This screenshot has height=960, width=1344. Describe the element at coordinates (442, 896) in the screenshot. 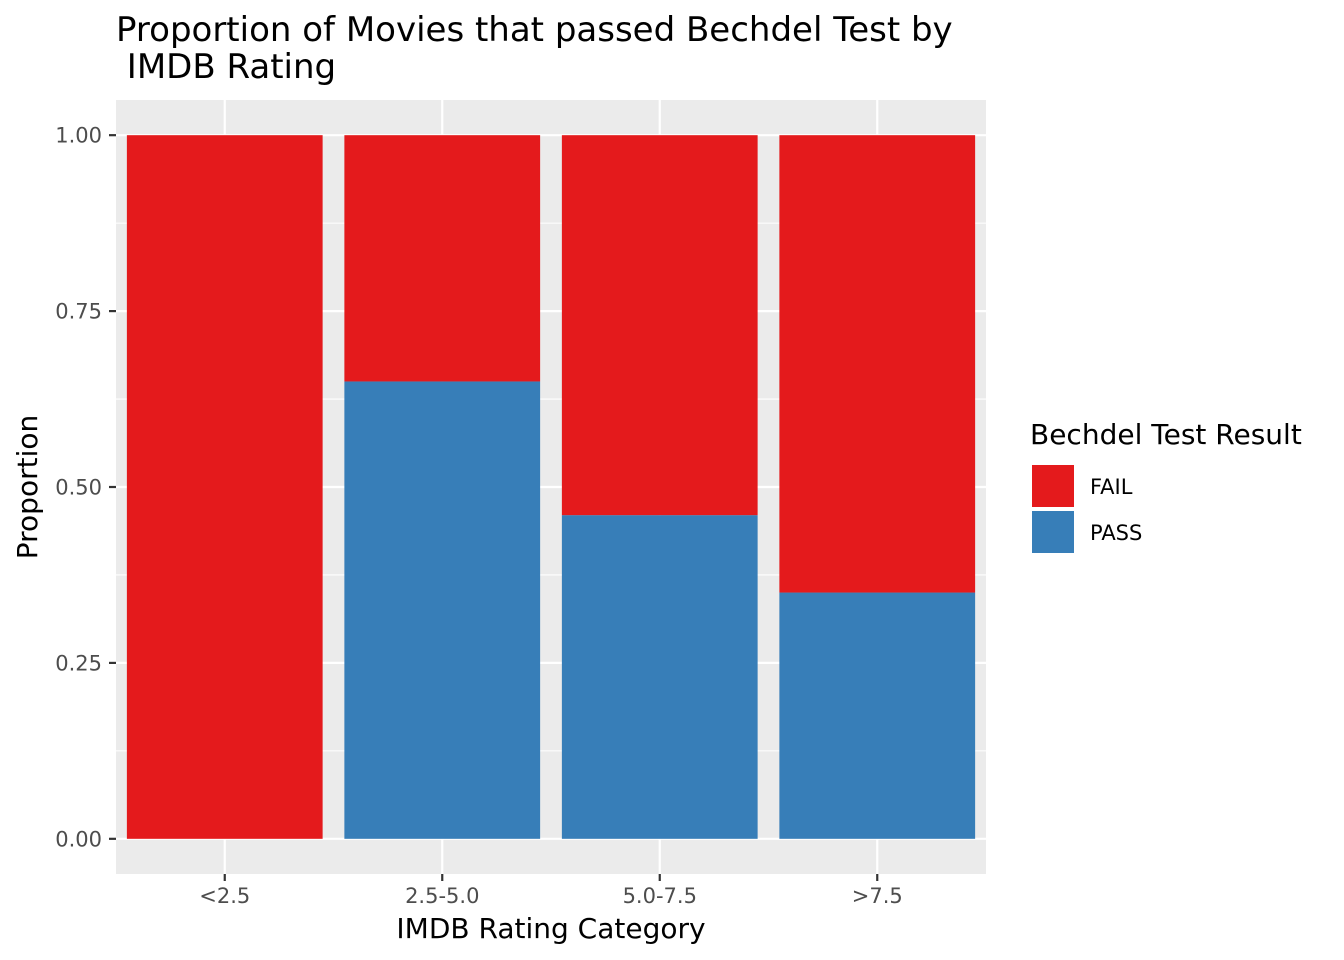

I see `x-tick-label: 2.5-5.0` at that location.